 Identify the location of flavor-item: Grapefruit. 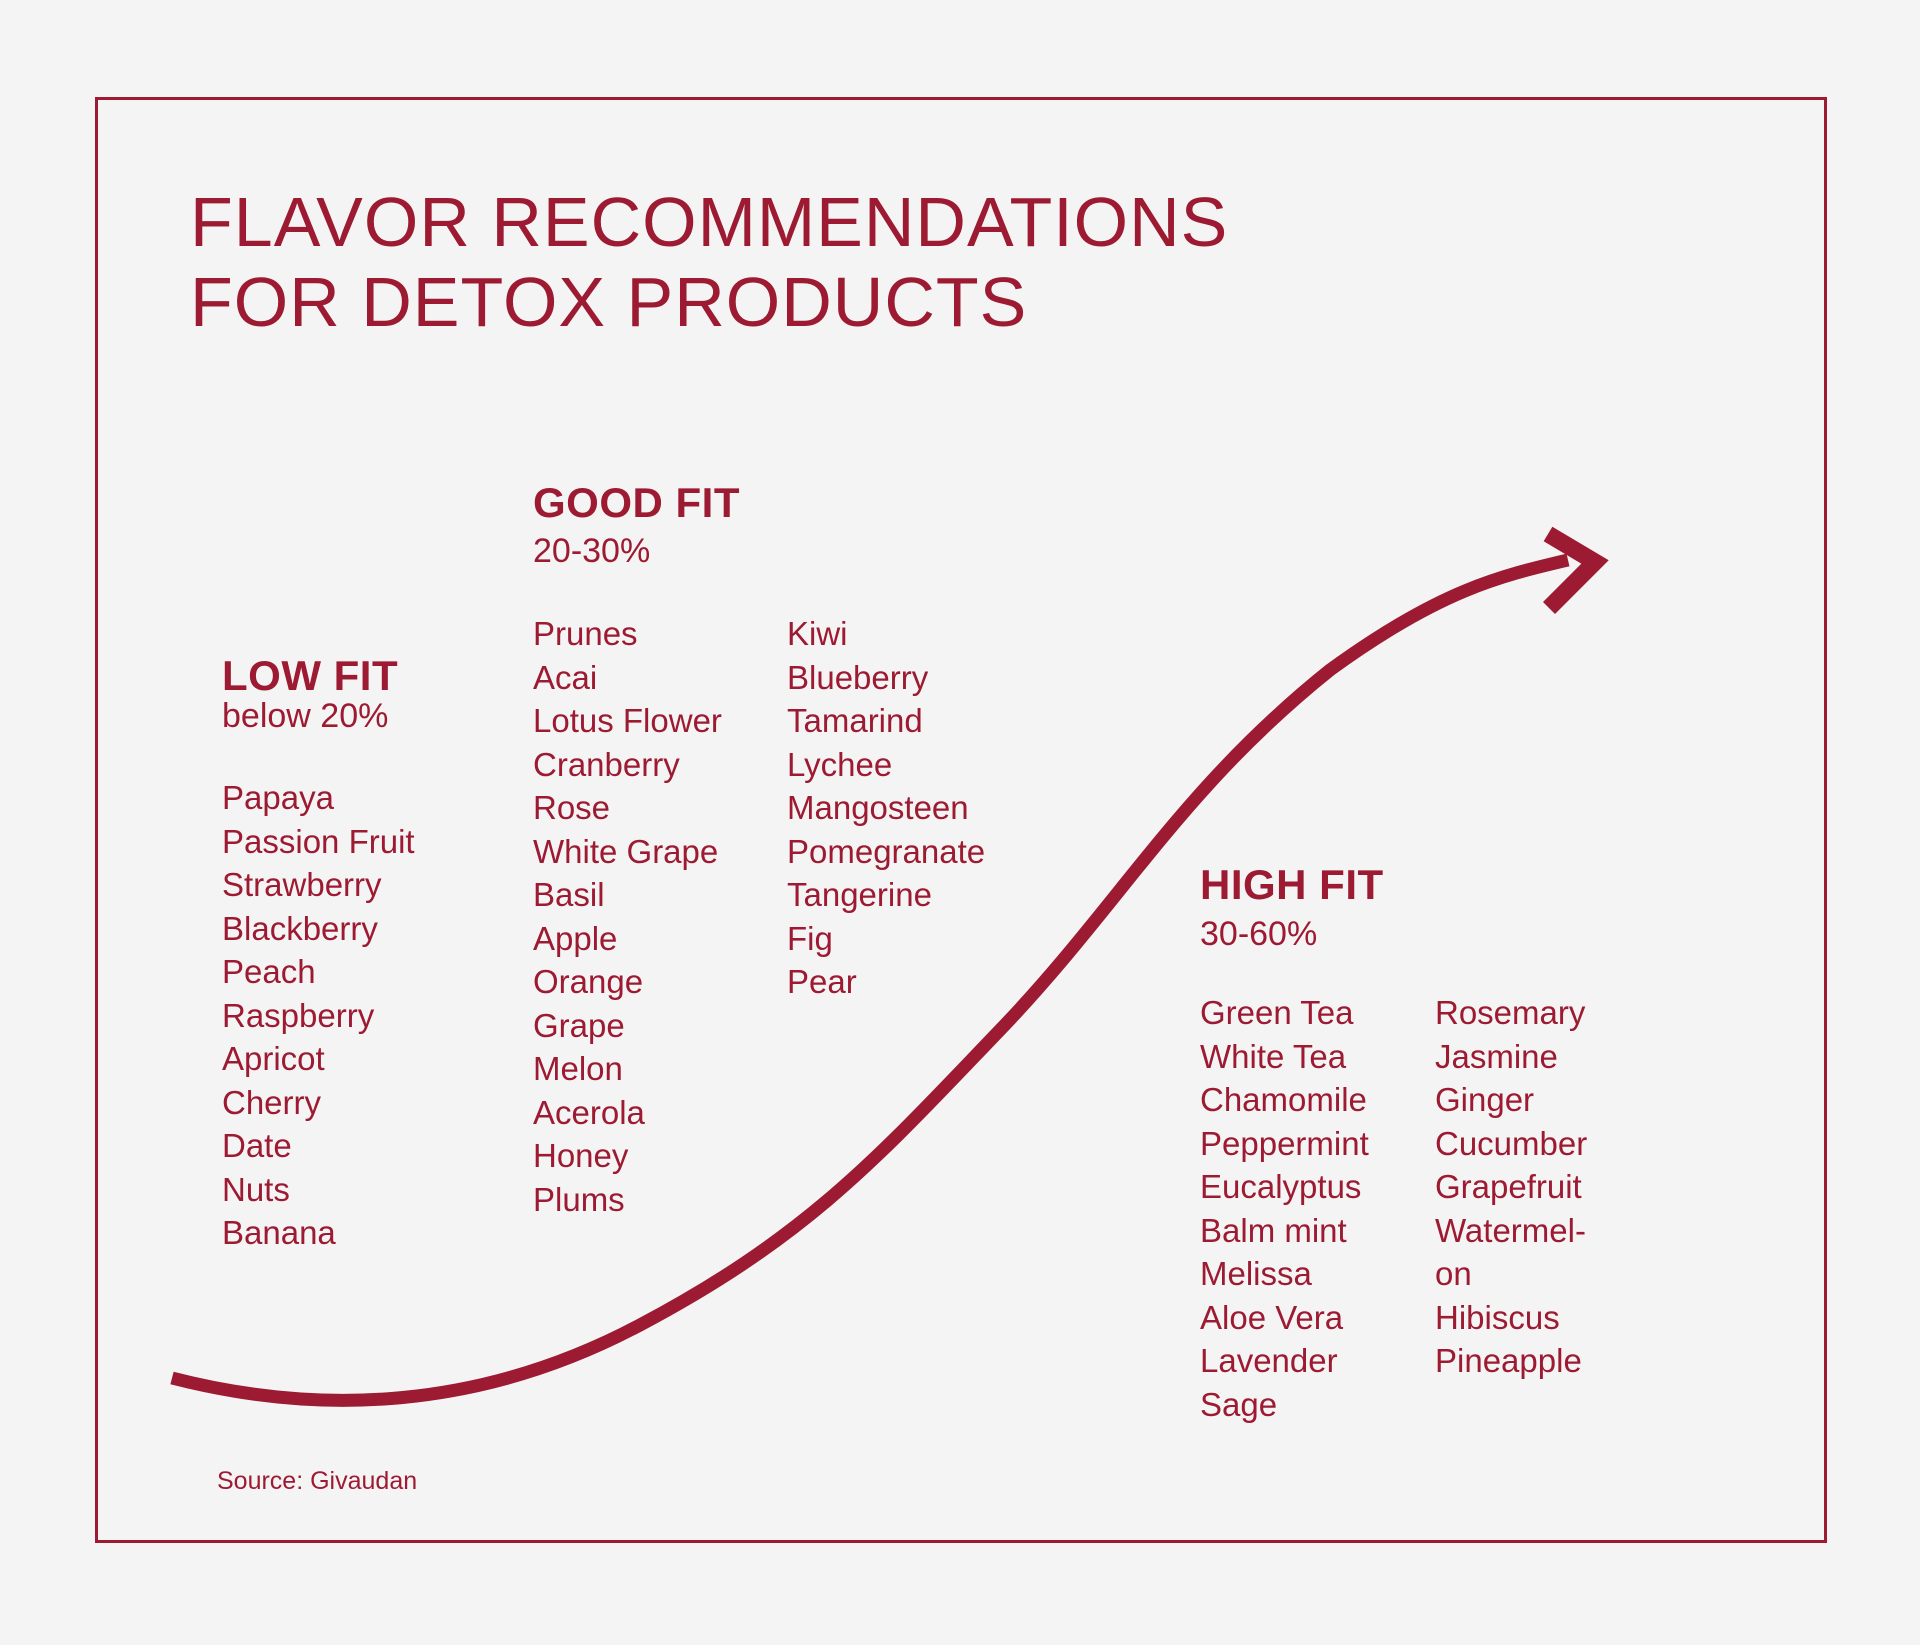
(1508, 1186).